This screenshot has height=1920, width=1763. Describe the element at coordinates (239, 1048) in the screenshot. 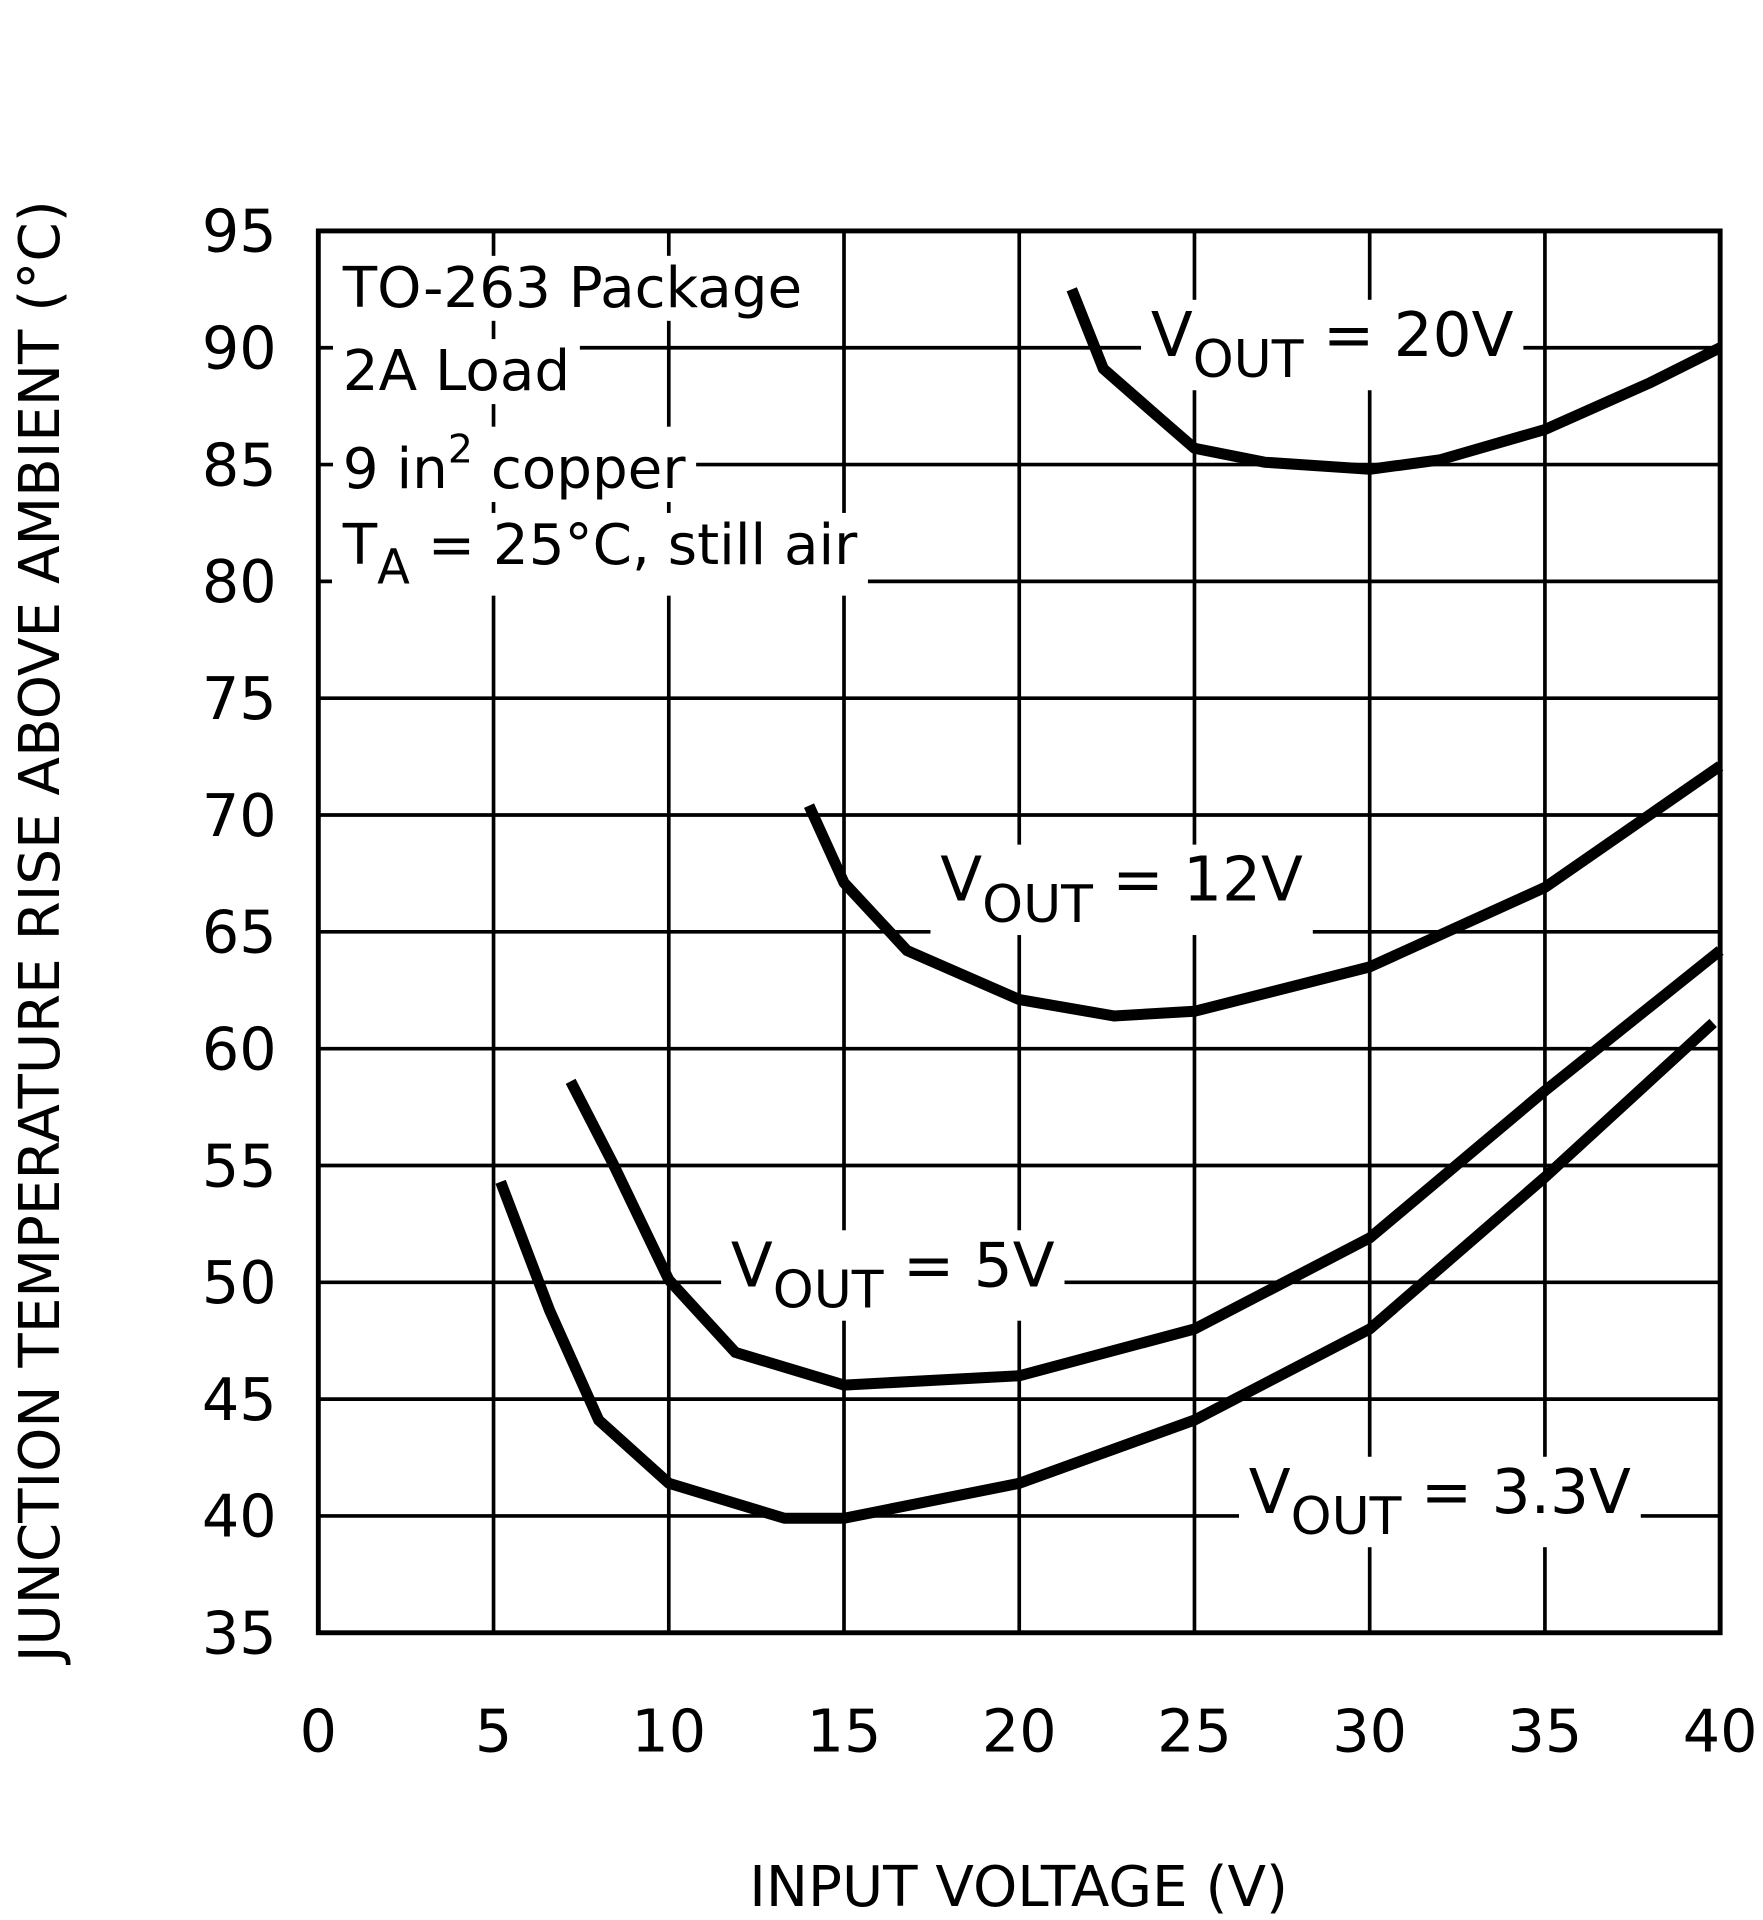

I see `y-tick-label: 60` at that location.